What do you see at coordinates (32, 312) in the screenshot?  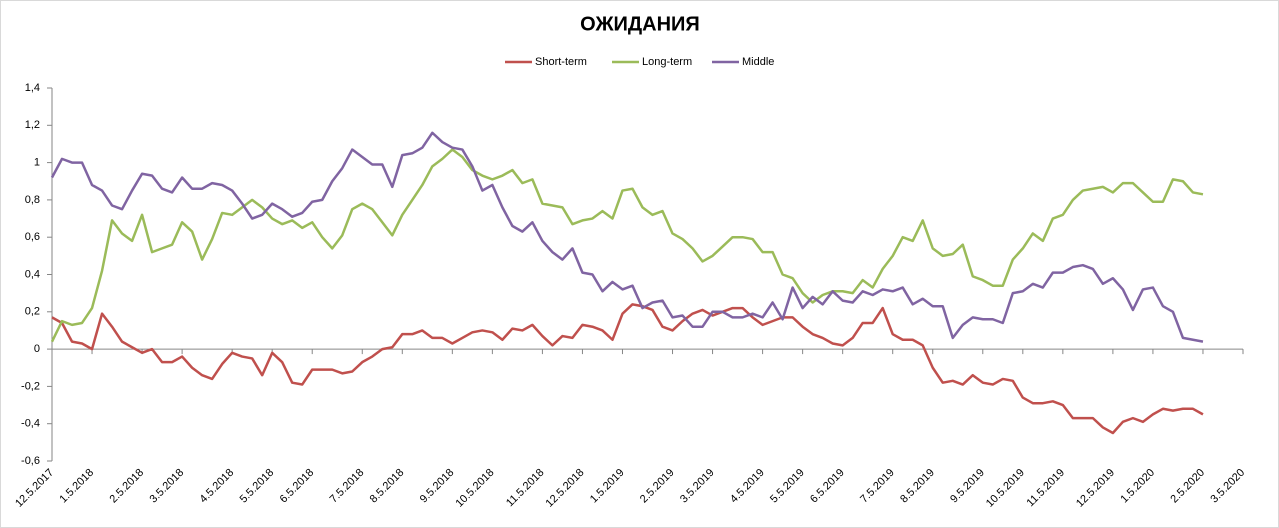 I see `y-tick-label: 0,2` at bounding box center [32, 312].